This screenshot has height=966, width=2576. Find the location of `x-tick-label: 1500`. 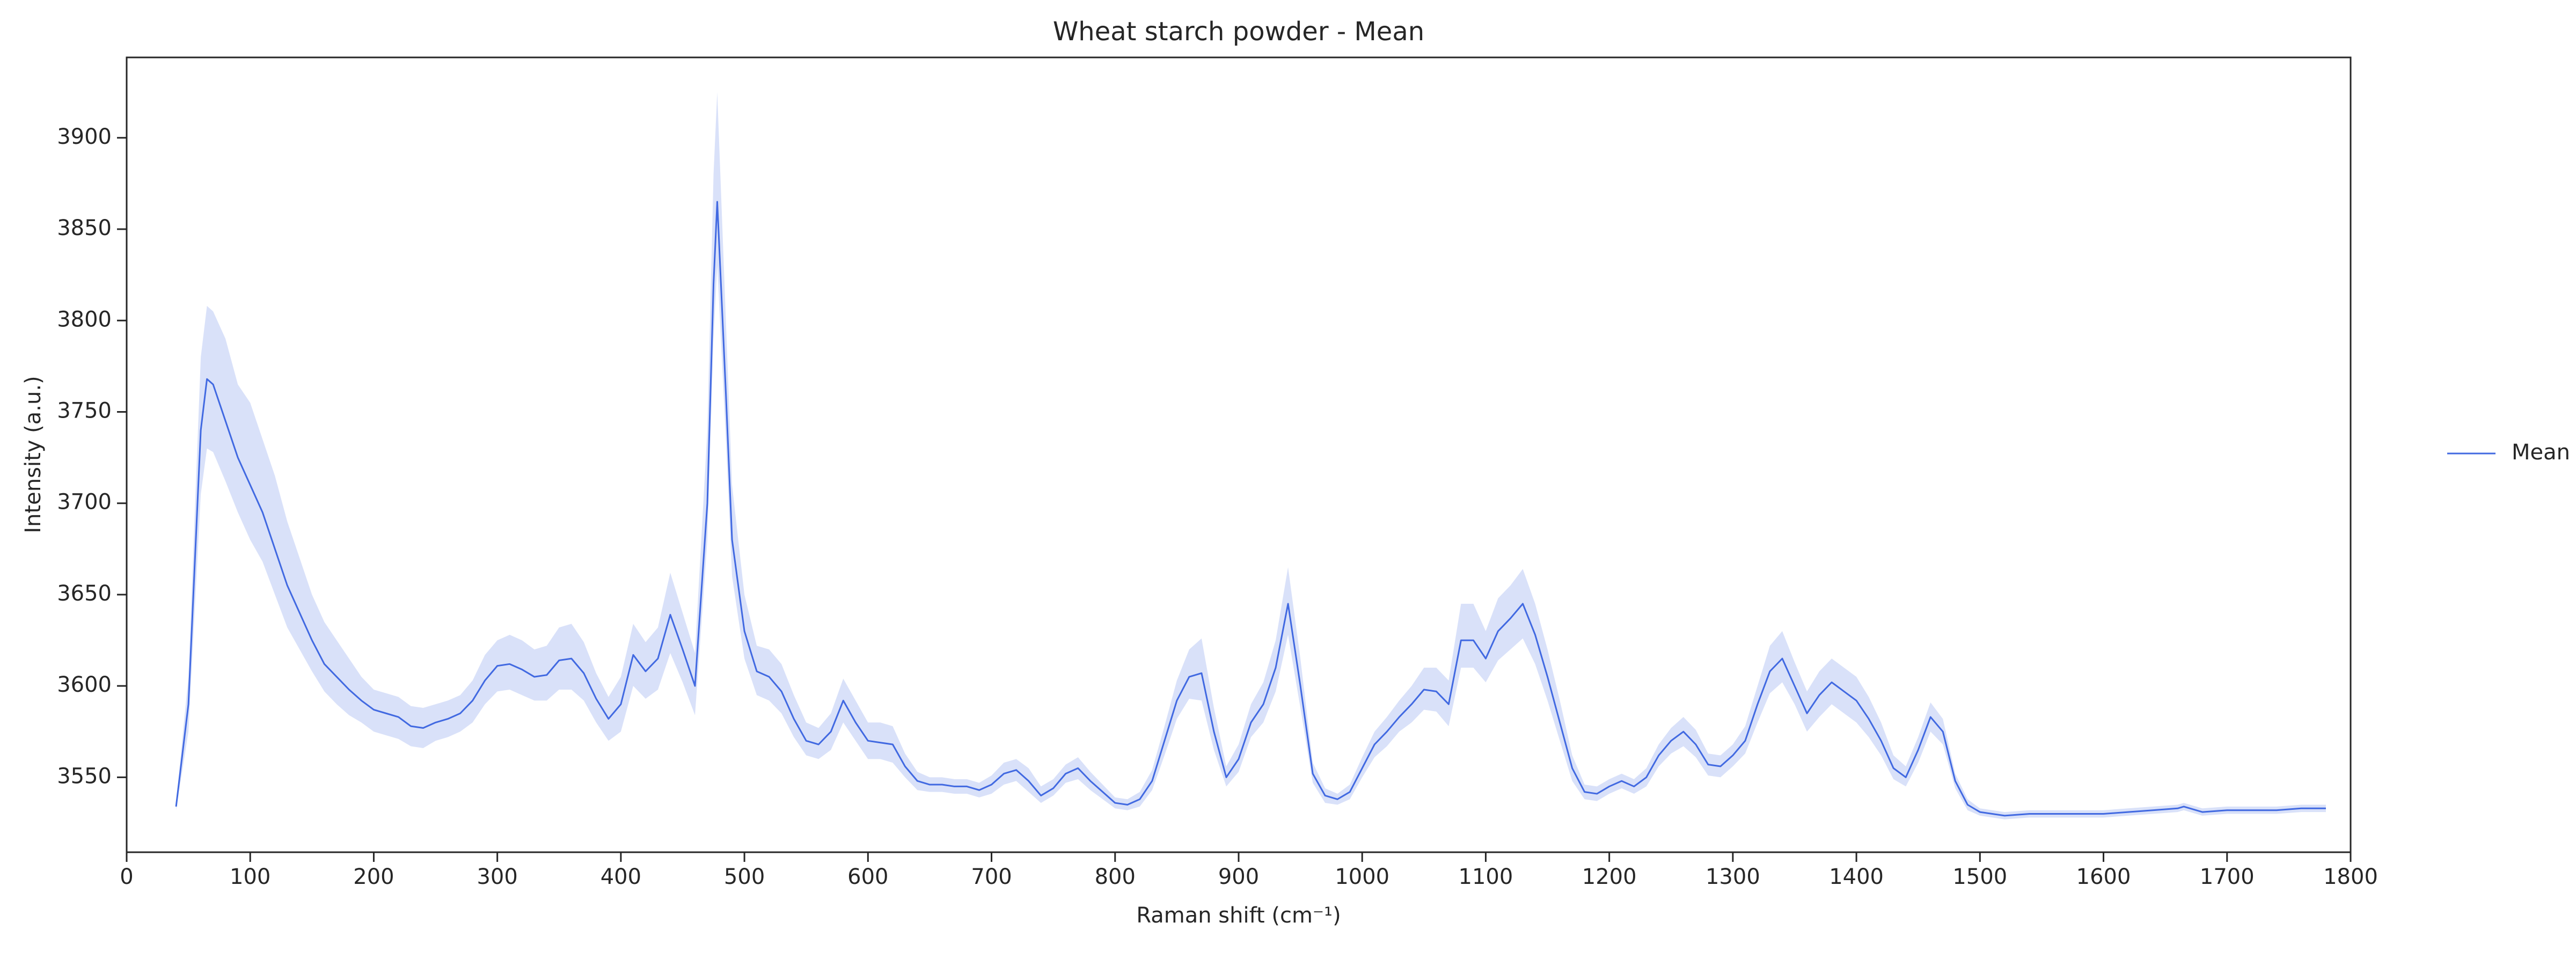

x-tick-label: 1500 is located at coordinates (1979, 877).